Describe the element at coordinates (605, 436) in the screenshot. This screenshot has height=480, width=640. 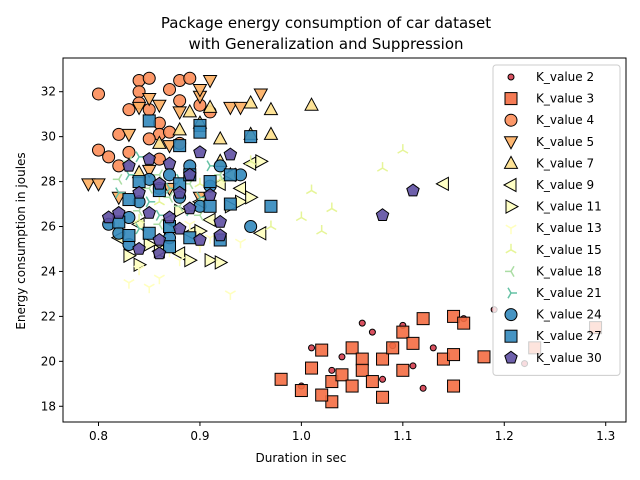
I see `x-tick-label: 1.3` at that location.